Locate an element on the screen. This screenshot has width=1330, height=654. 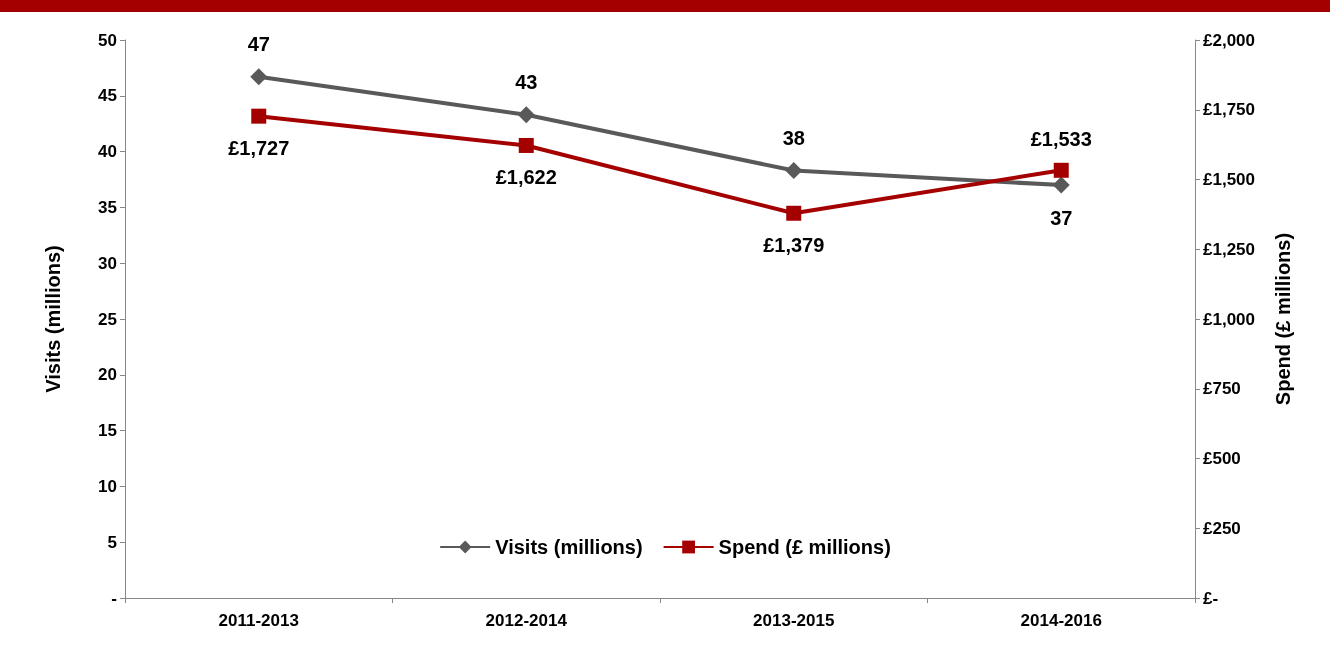
x-tick-label: 2014-2016 is located at coordinates (1061, 620).